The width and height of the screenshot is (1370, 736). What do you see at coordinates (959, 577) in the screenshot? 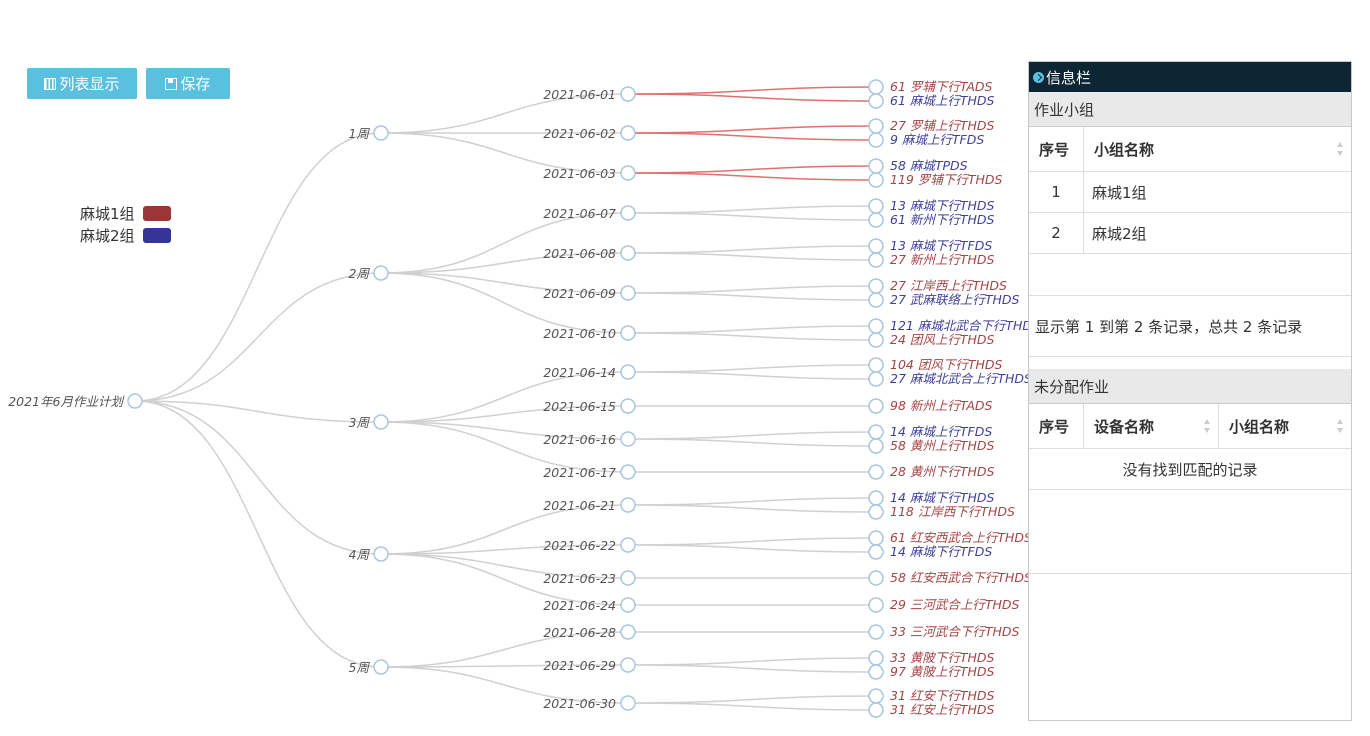
I see `task-label: 58 红安西武合下行THDS` at bounding box center [959, 577].